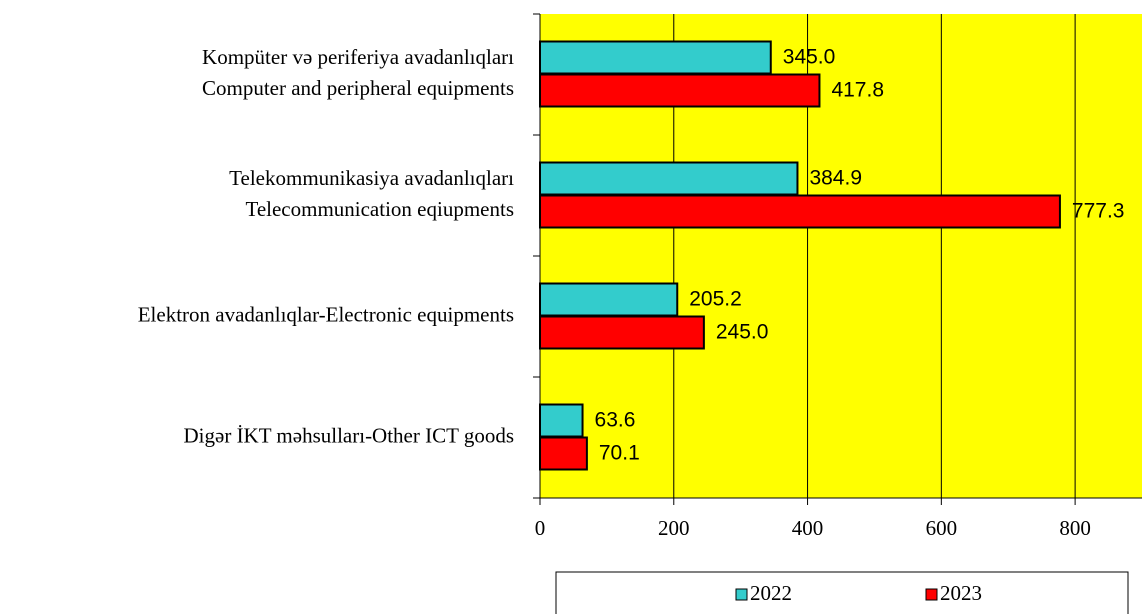 The height and width of the screenshot is (614, 1148). What do you see at coordinates (961, 593) in the screenshot?
I see `legend-label: 2023` at bounding box center [961, 593].